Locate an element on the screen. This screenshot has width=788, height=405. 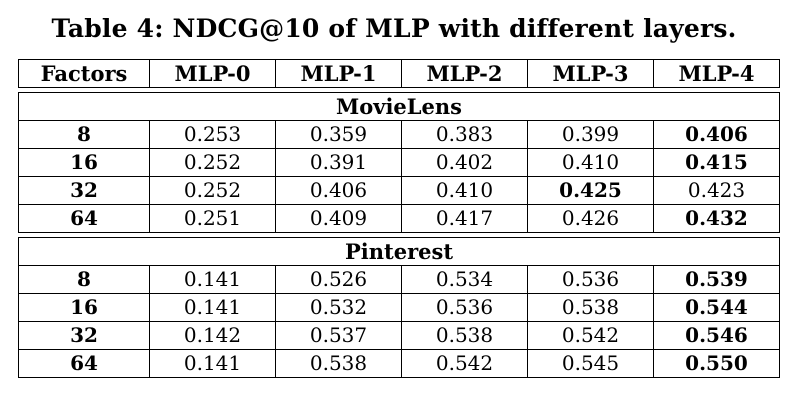
section-header-row: Pinterest is located at coordinates (399, 251).